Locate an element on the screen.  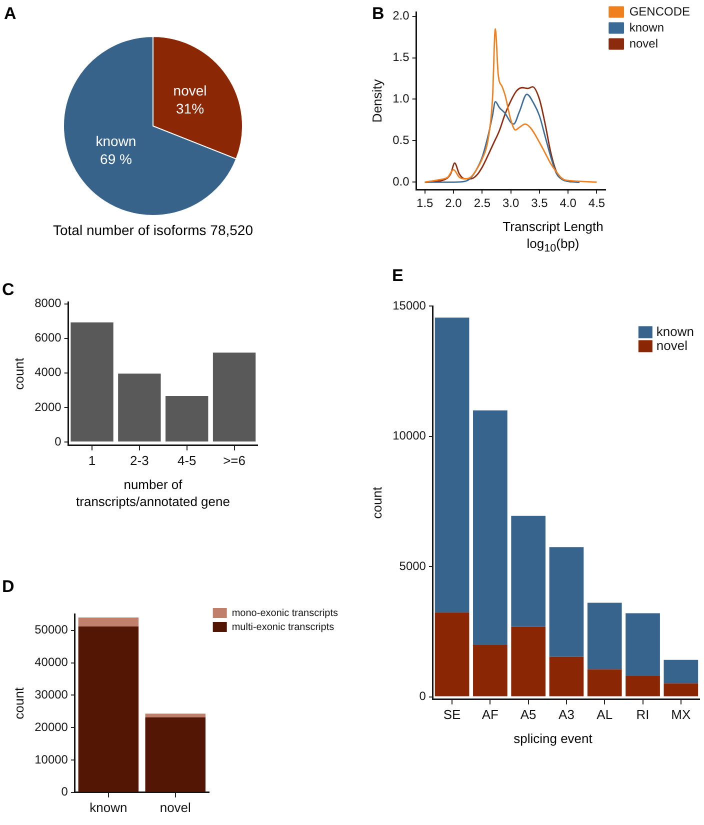
y-tick-label: 50000 is located at coordinates (51, 629).